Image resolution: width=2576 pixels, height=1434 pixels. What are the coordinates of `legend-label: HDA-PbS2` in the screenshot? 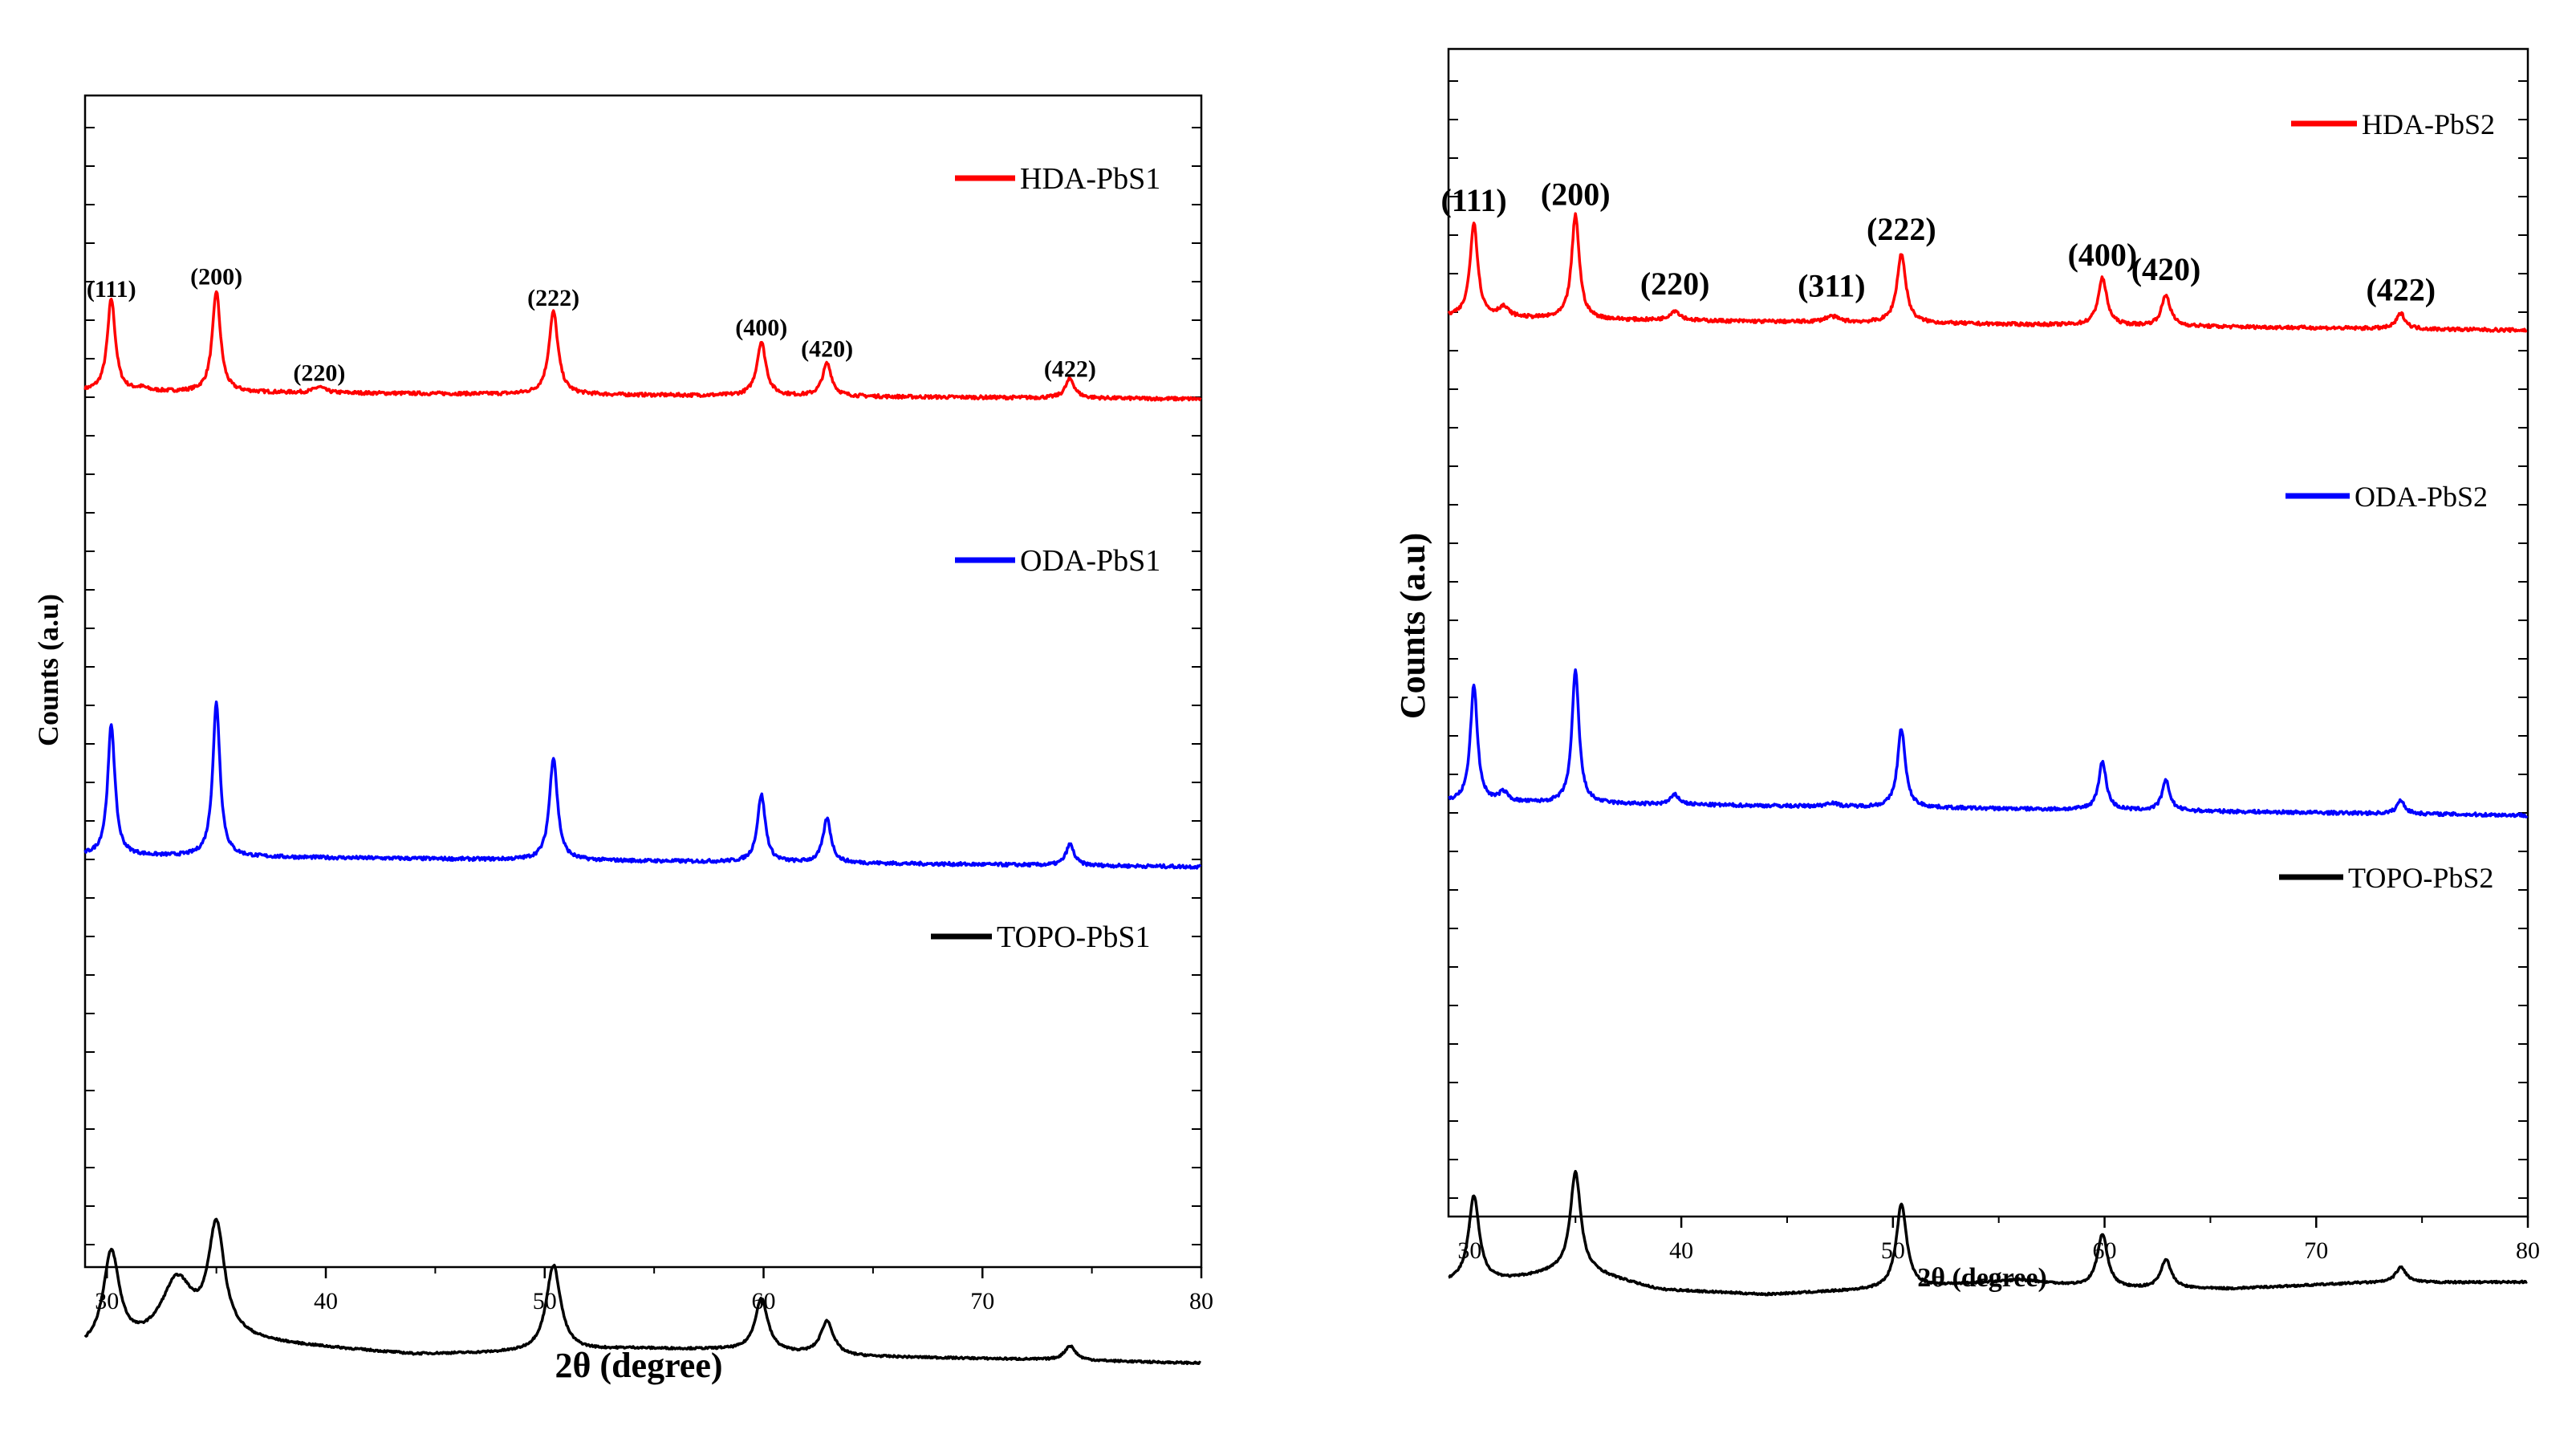 It's located at (2428, 124).